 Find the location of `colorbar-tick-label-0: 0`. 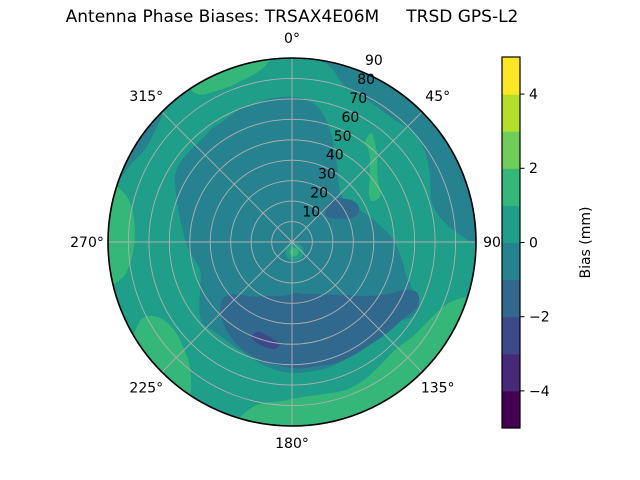

colorbar-tick-label-0: 0 is located at coordinates (533, 243).